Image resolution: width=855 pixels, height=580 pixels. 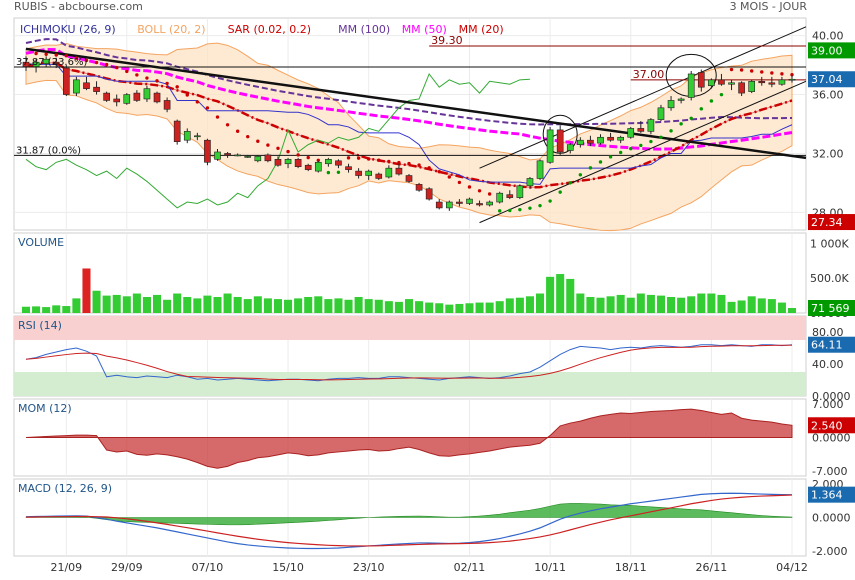 What do you see at coordinates (481, 29) in the screenshot?
I see `indicator-legend-item: MM (20)` at bounding box center [481, 29].